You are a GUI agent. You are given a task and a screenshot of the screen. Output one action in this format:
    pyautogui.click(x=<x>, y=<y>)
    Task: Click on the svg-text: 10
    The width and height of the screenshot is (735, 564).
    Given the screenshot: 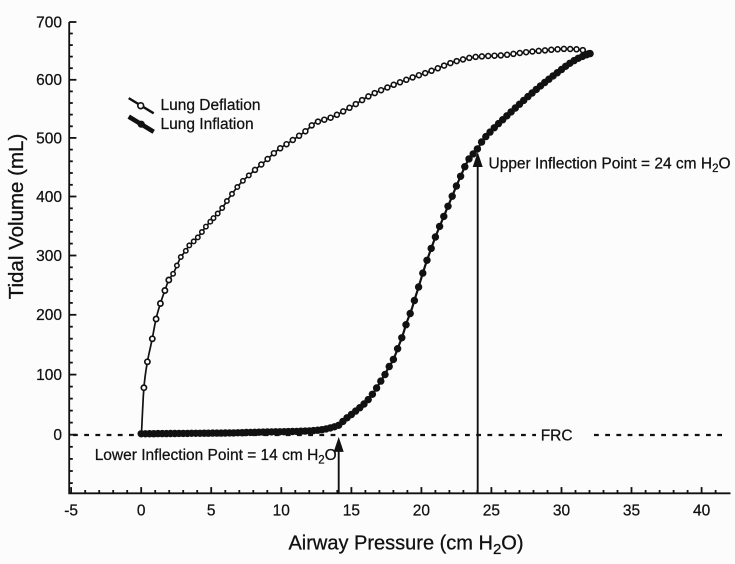 What is the action you would take?
    pyautogui.click(x=282, y=511)
    